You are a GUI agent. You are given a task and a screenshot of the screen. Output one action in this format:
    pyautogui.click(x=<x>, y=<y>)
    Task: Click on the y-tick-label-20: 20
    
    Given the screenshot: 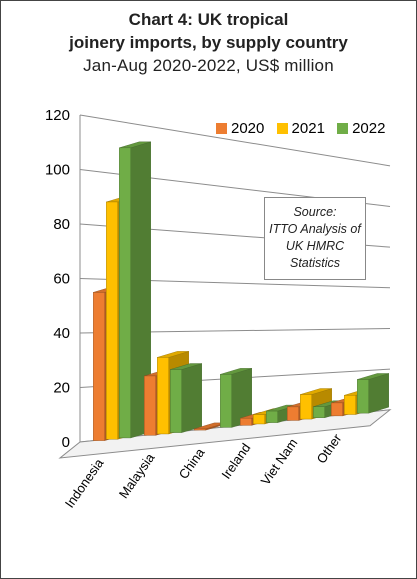 What is the action you would take?
    pyautogui.click(x=61, y=388)
    